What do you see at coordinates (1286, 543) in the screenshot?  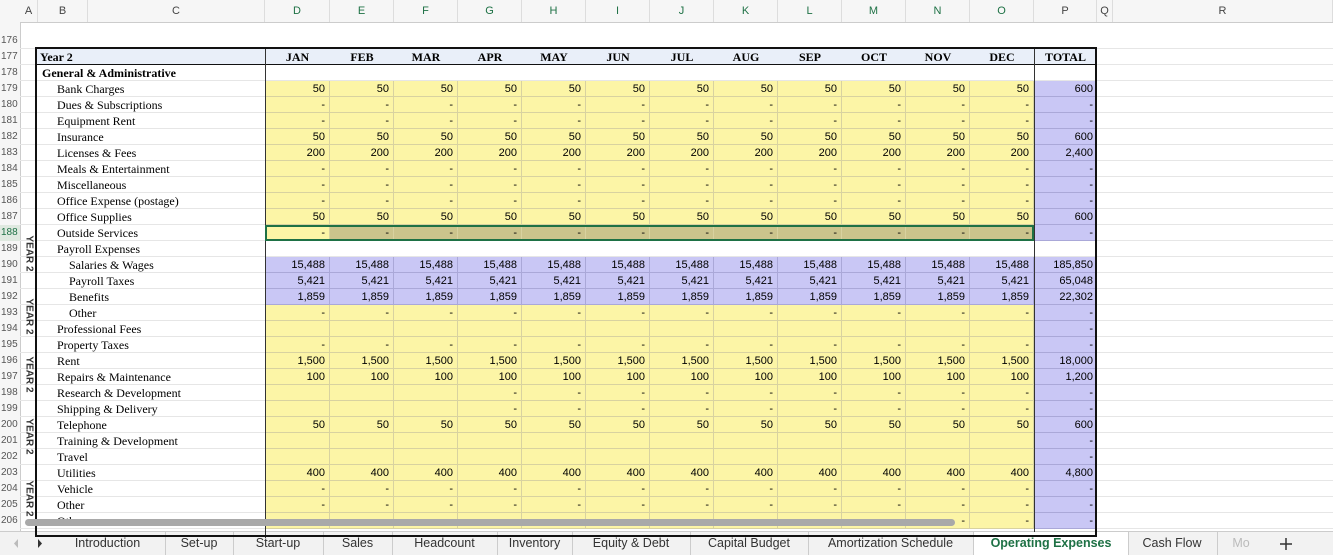 I see `add-sheet` at bounding box center [1286, 543].